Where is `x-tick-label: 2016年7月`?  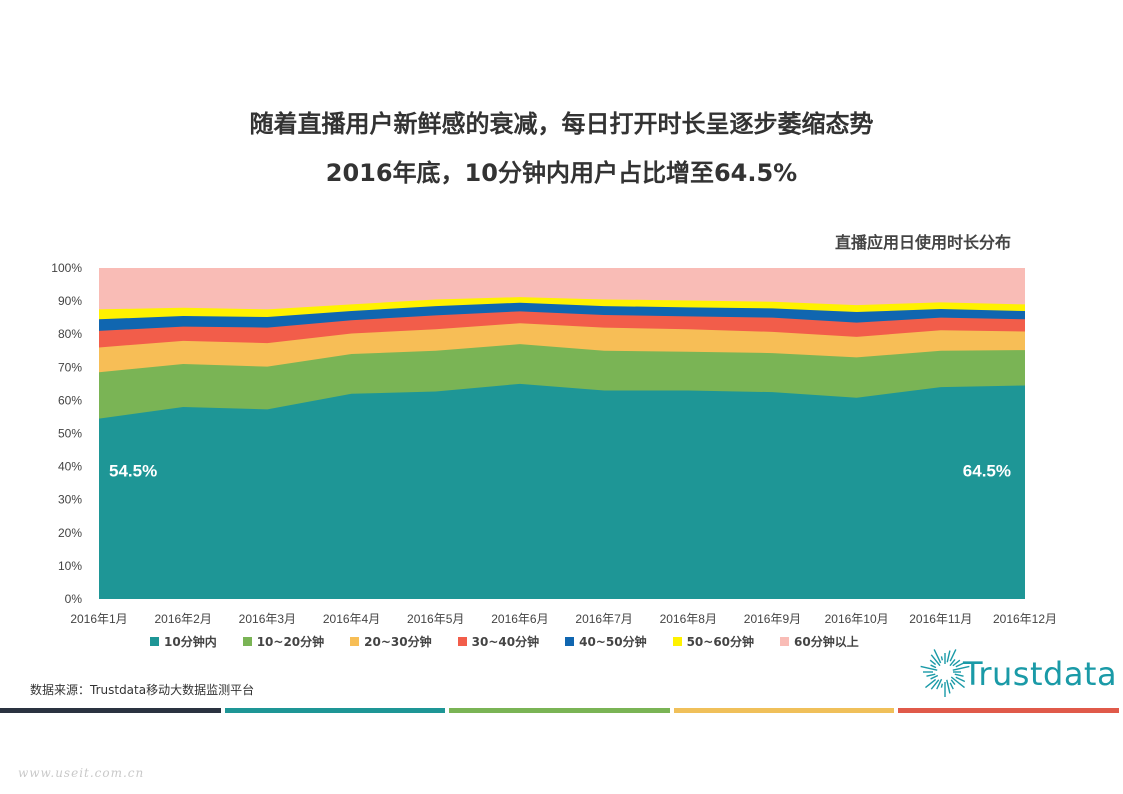
x-tick-label: 2016年7月 is located at coordinates (603, 619).